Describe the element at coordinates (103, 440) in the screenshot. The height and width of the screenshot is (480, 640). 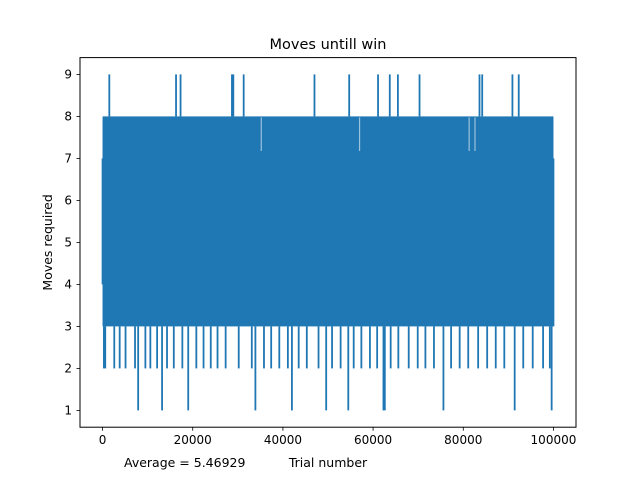
I see `x-tick-label: 0` at that location.